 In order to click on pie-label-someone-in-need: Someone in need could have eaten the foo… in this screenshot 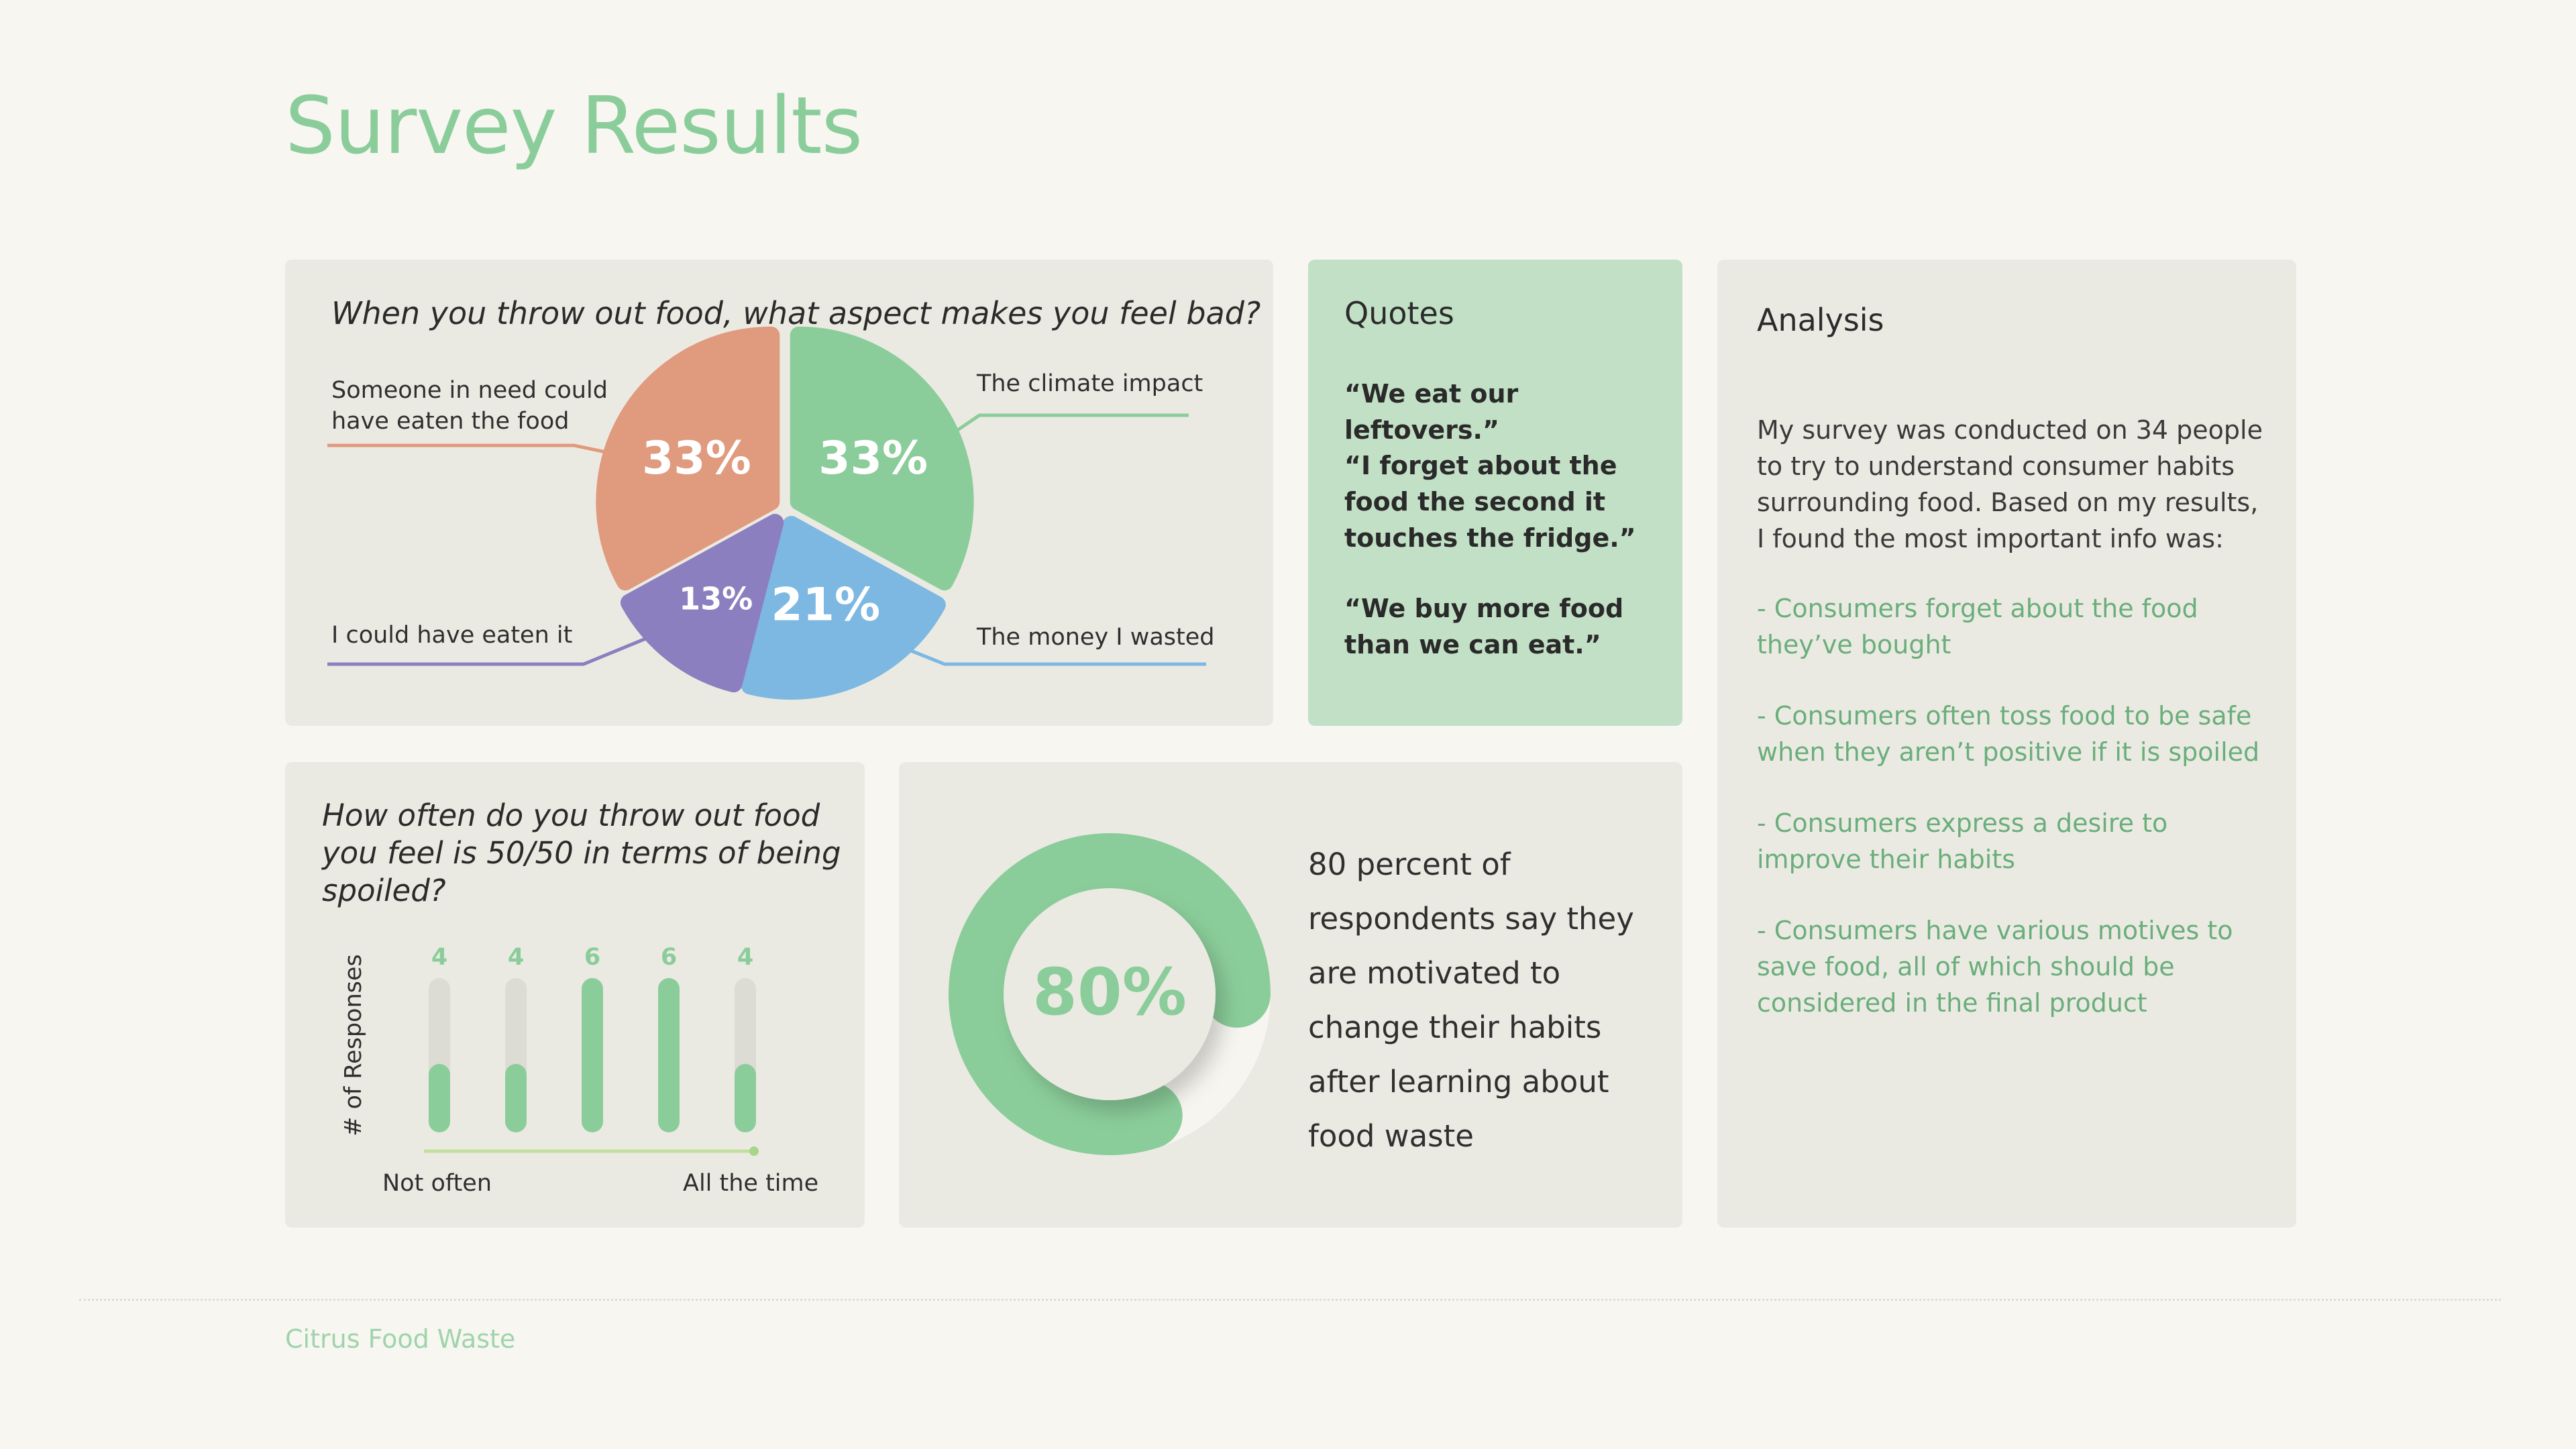, I will do `click(469, 406)`.